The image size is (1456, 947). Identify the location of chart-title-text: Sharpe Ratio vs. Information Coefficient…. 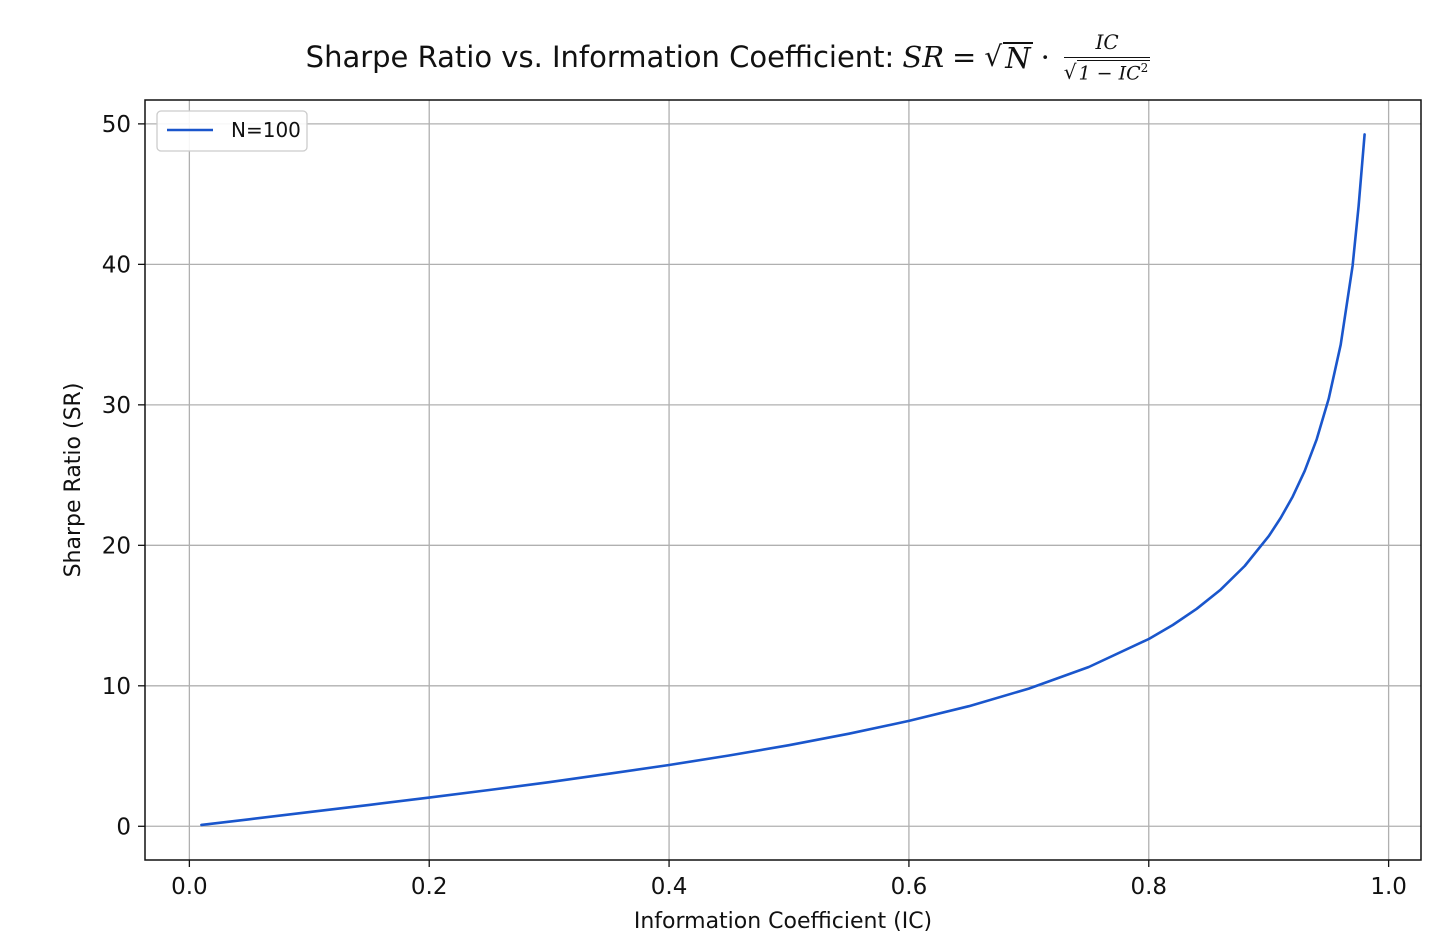
(600, 57).